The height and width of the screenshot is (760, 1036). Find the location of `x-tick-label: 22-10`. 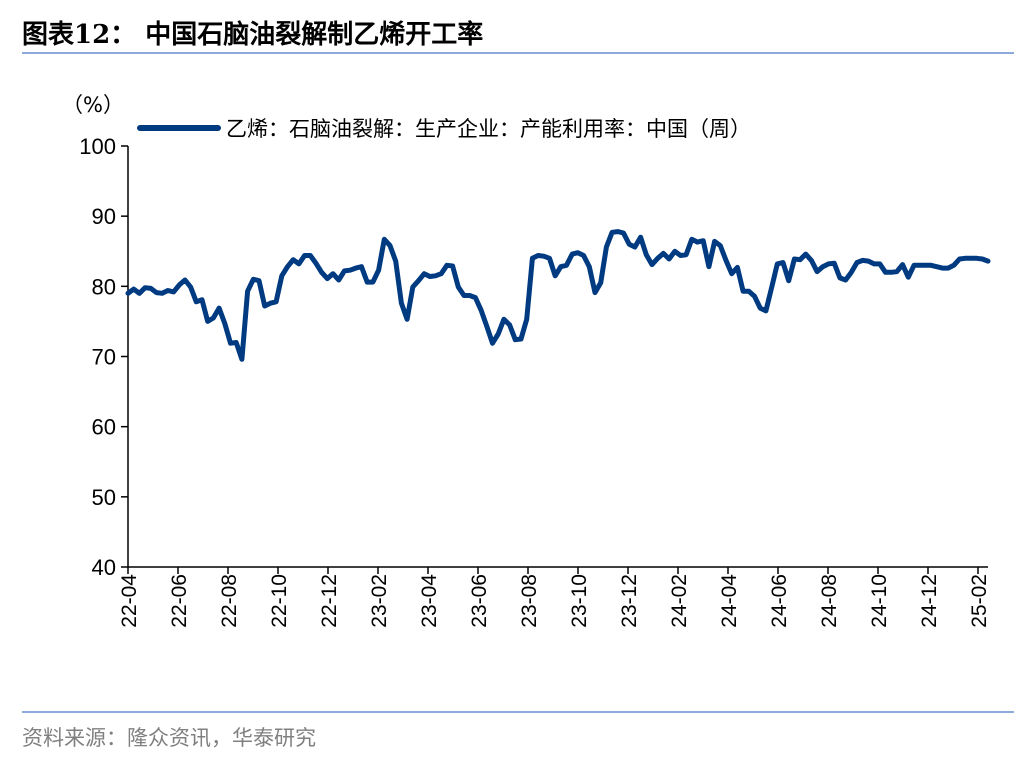

x-tick-label: 22-10 is located at coordinates (279, 601).